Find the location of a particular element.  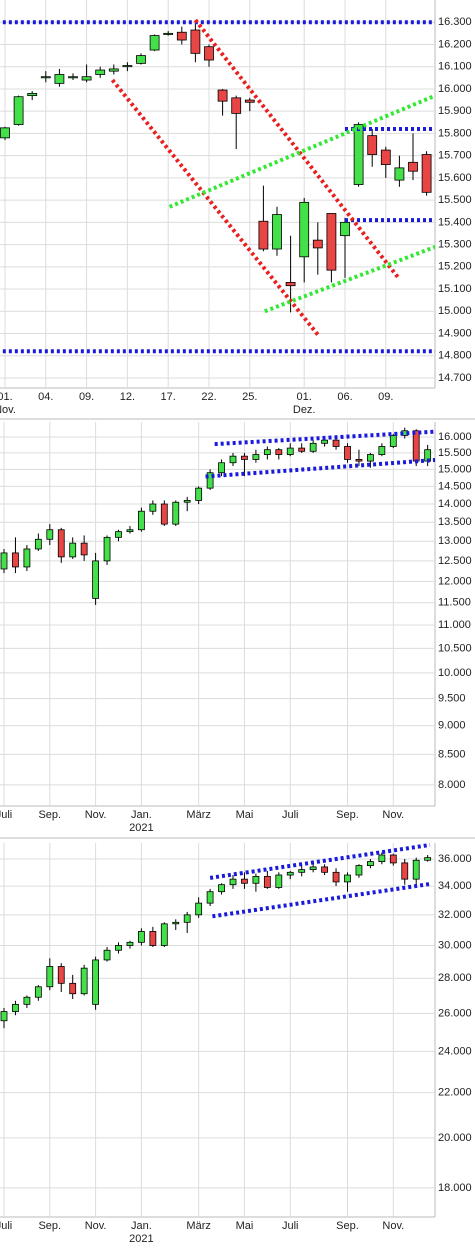

y-tick-label: 14.900 is located at coordinates (455, 333).